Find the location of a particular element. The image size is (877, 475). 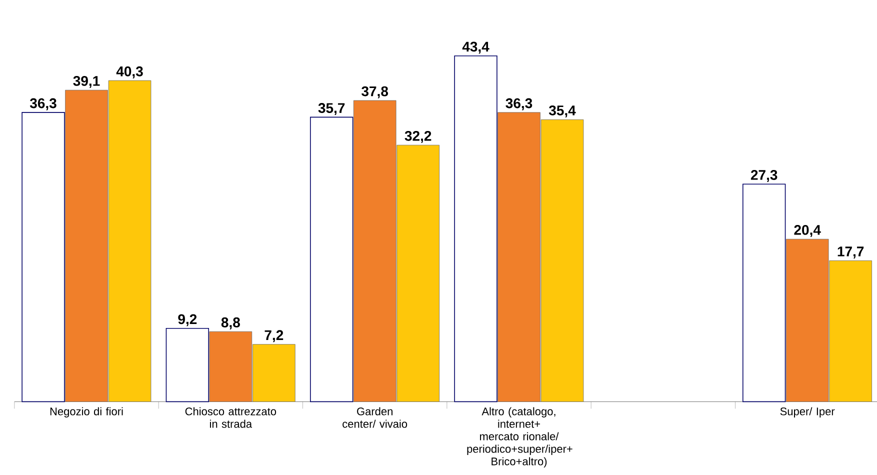

data-label: 27,3 is located at coordinates (764, 176).